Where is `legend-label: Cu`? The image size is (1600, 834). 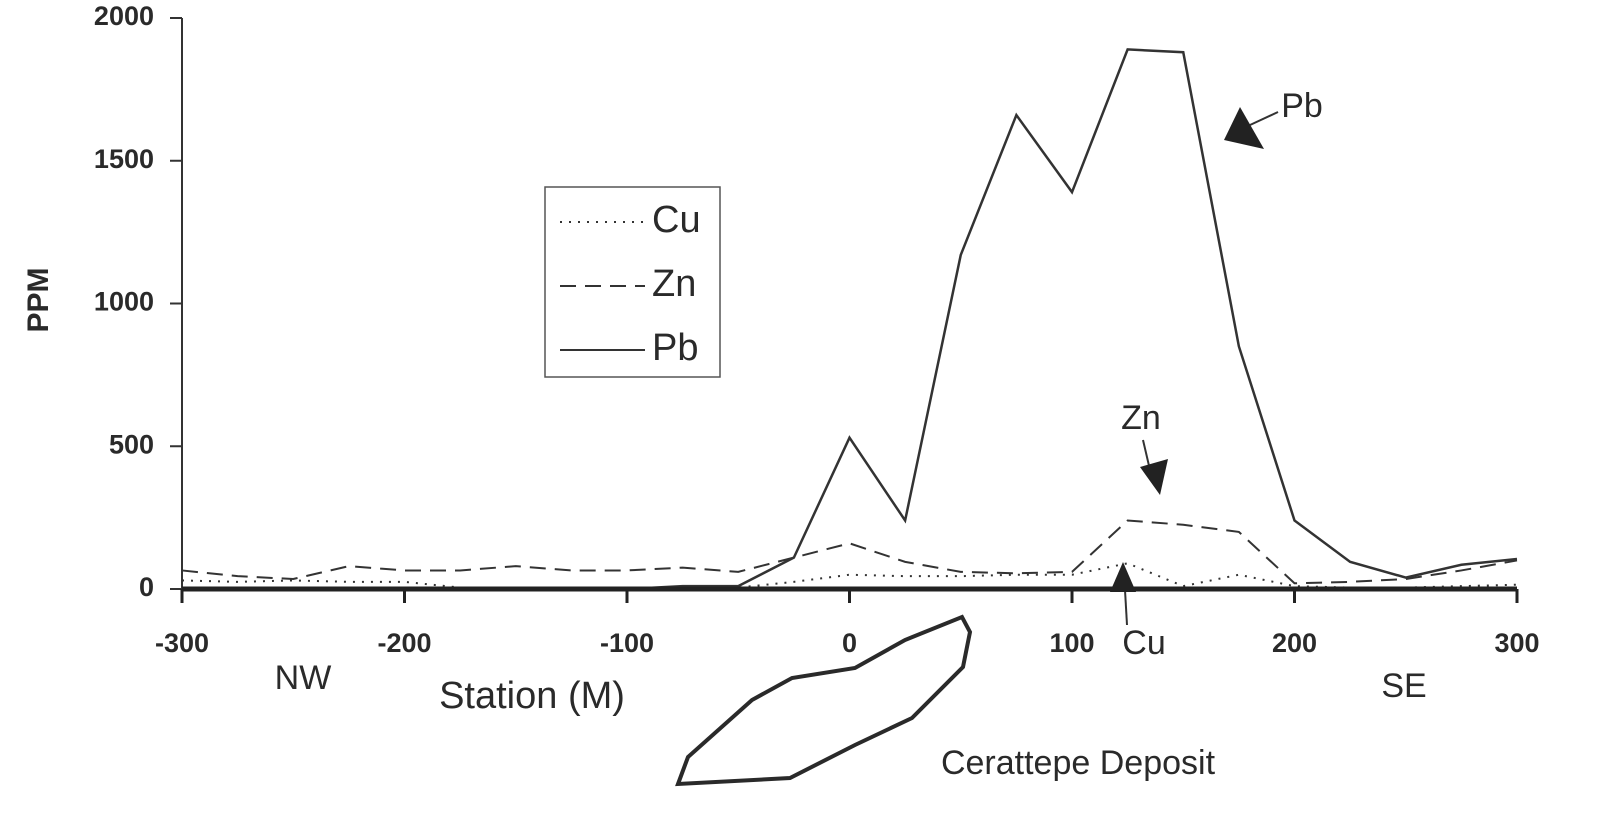 legend-label: Cu is located at coordinates (676, 220).